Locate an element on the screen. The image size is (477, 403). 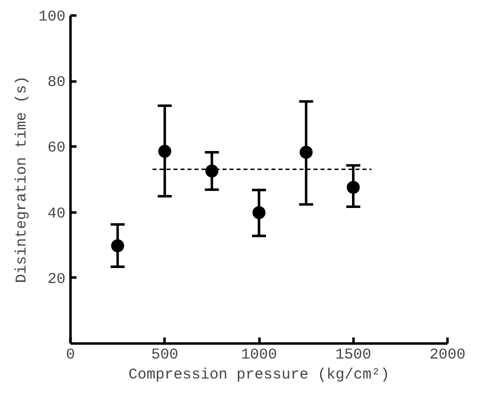
x-tick-label: 500 is located at coordinates (164, 355).